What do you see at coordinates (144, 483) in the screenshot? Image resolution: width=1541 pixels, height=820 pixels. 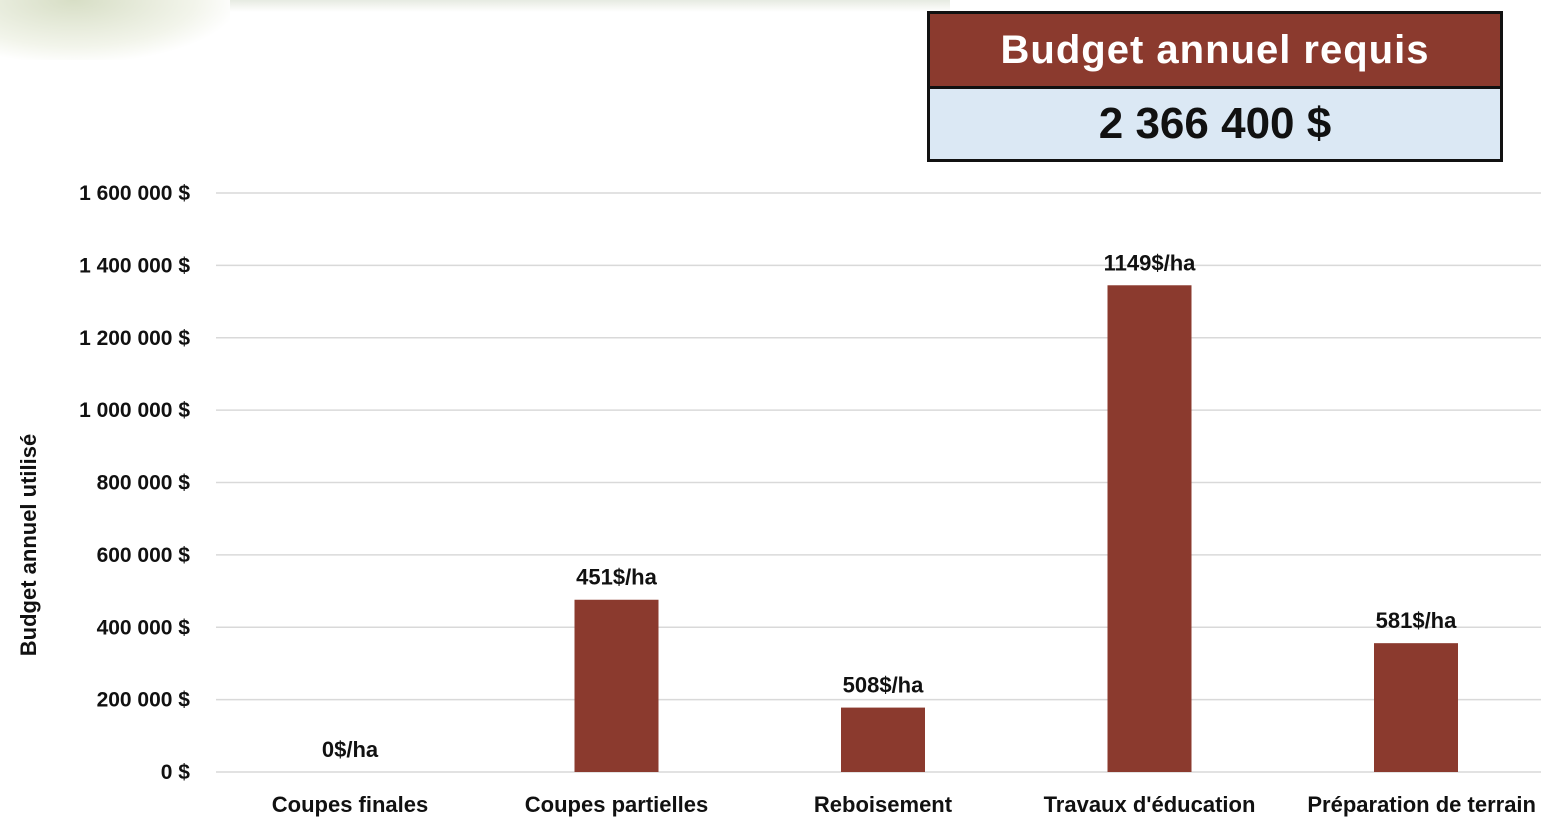 I see `y-tick-label: 800 000 $` at bounding box center [144, 483].